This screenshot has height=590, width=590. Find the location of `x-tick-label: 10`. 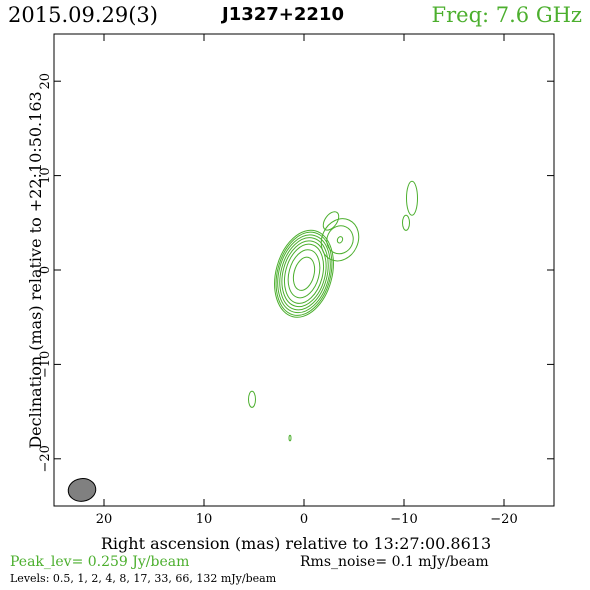

x-tick-label: 10 is located at coordinates (204, 519).